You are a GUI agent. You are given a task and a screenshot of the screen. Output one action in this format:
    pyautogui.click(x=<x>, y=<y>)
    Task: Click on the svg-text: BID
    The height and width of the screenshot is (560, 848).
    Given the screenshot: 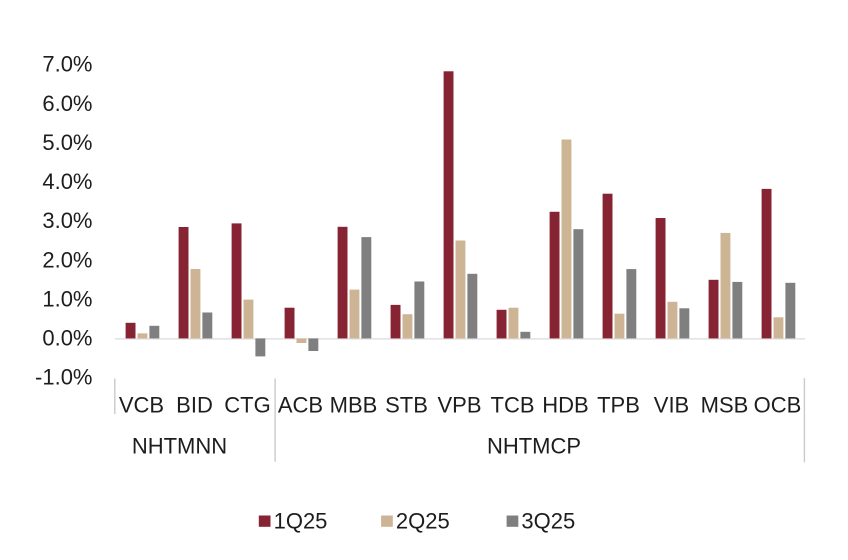 What is the action you would take?
    pyautogui.click(x=194, y=405)
    